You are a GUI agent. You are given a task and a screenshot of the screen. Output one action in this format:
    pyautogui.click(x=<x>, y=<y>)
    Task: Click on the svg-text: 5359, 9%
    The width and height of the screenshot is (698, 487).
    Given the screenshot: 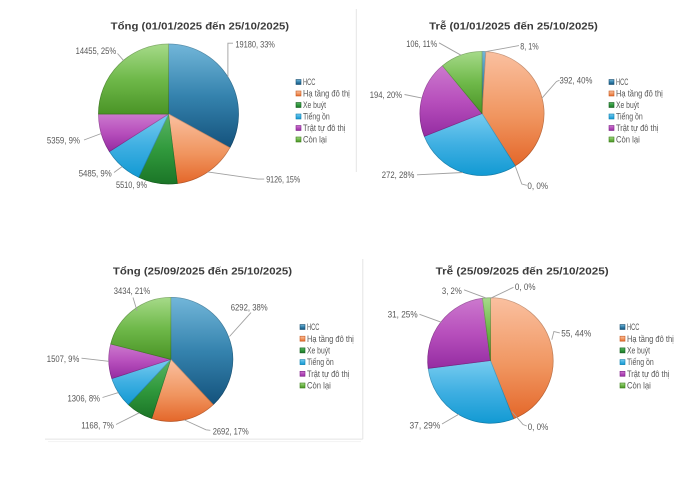 What is the action you would take?
    pyautogui.click(x=63, y=141)
    